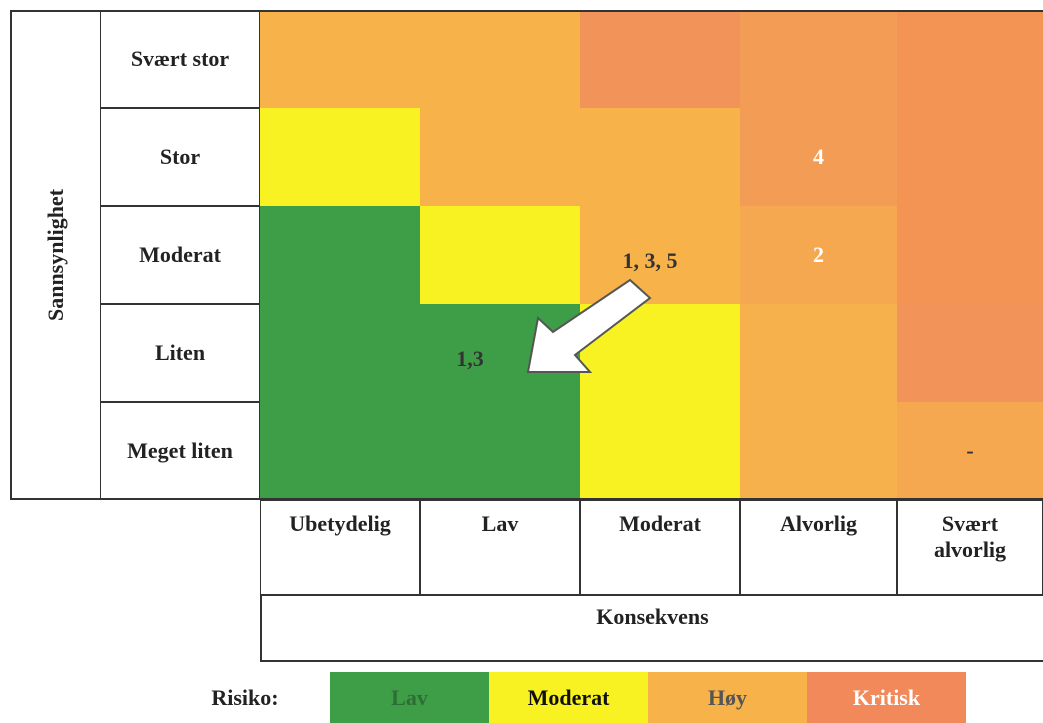 This screenshot has width=1043, height=723. Describe the element at coordinates (180, 353) in the screenshot. I see `row-label: Liten` at that location.